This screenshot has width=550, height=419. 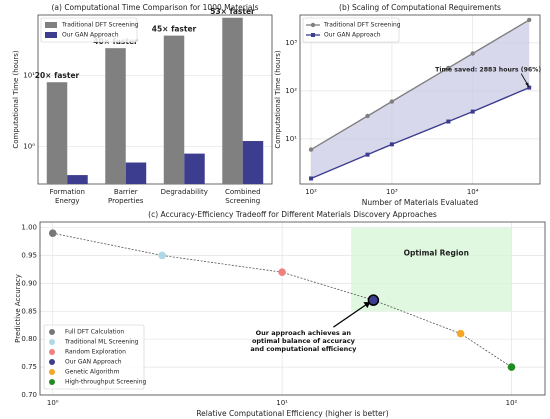 What do you see at coordinates (291, 43) in the screenshot?
I see `y-tick-label: 10³` at bounding box center [291, 43].